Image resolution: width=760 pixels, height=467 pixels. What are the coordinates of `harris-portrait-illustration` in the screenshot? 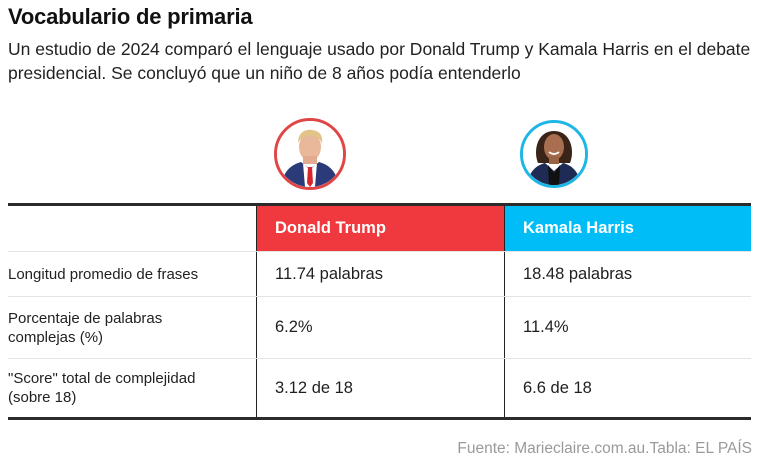 It's located at (554, 154).